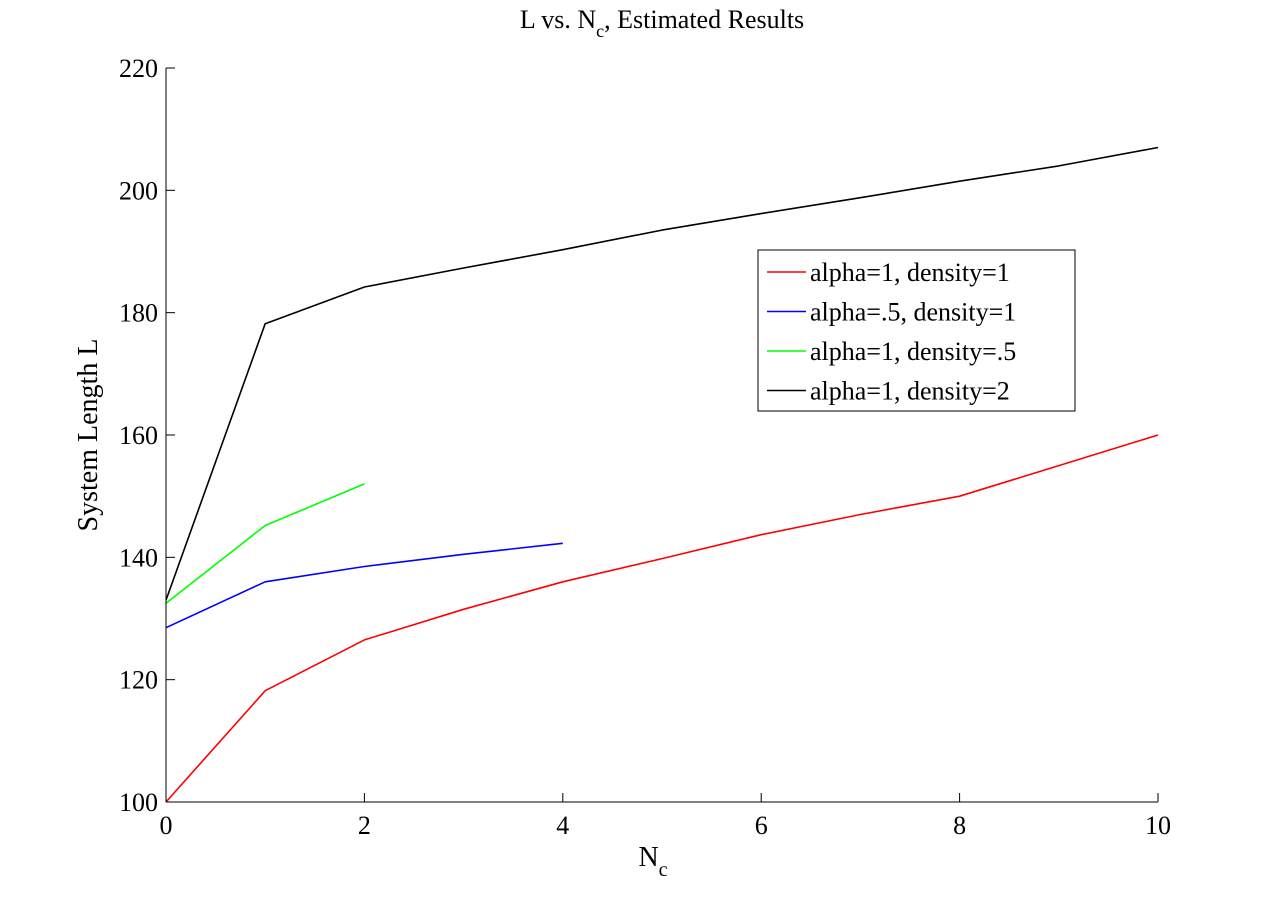 This screenshot has height=902, width=1280. Describe the element at coordinates (138, 680) in the screenshot. I see `y-tick-label: 120` at that location.